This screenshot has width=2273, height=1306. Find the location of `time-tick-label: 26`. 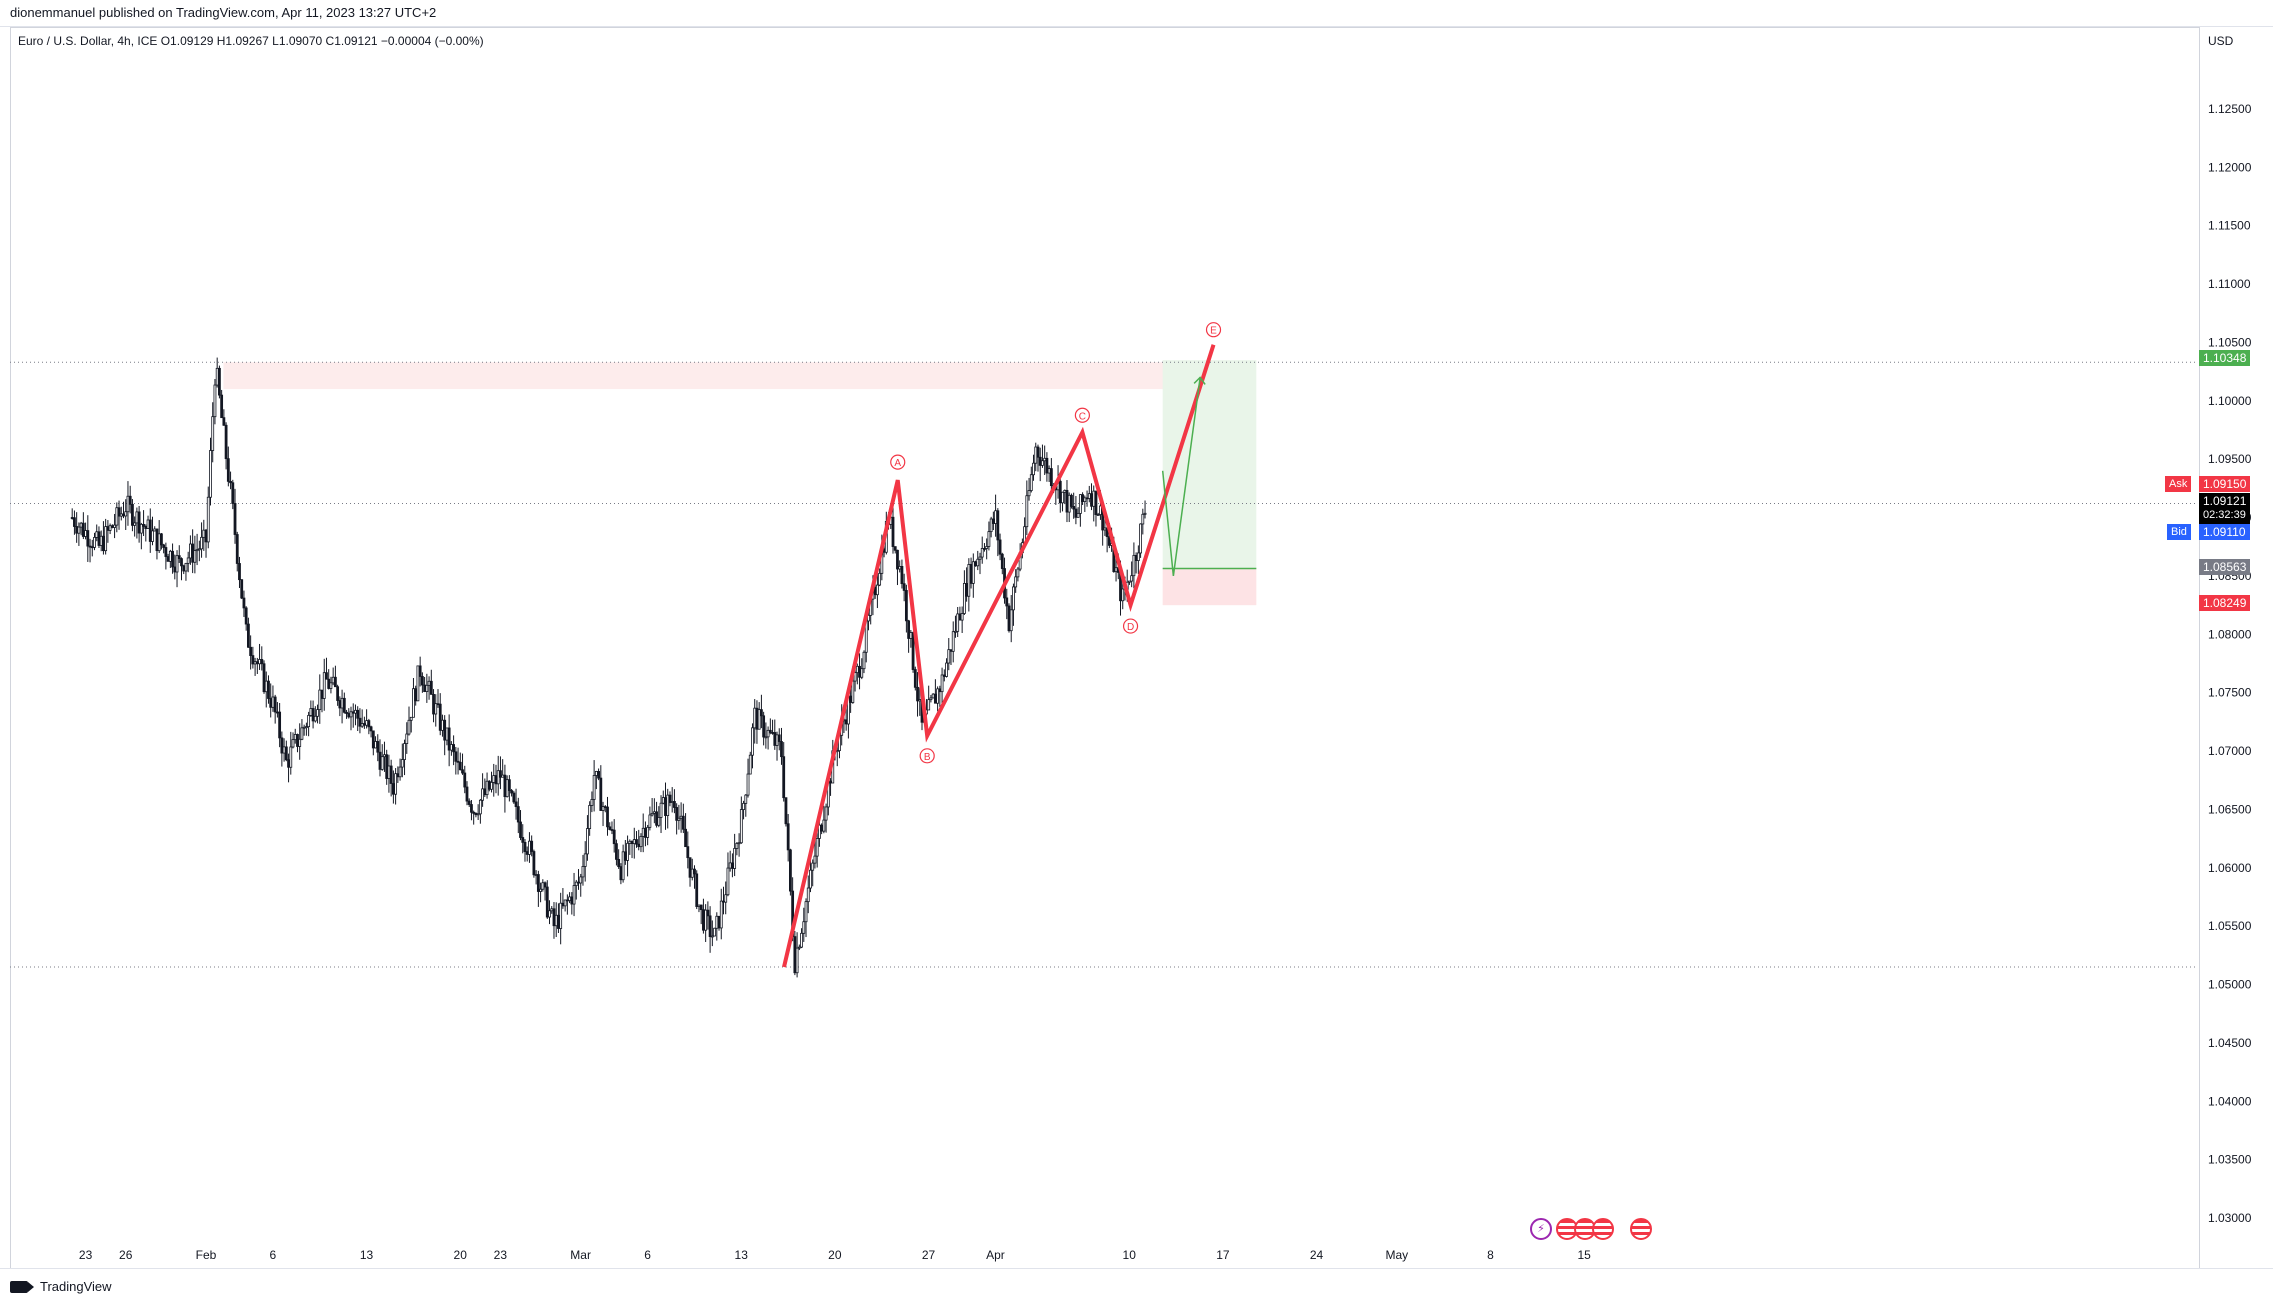

time-tick-label: 26 is located at coordinates (126, 1255).